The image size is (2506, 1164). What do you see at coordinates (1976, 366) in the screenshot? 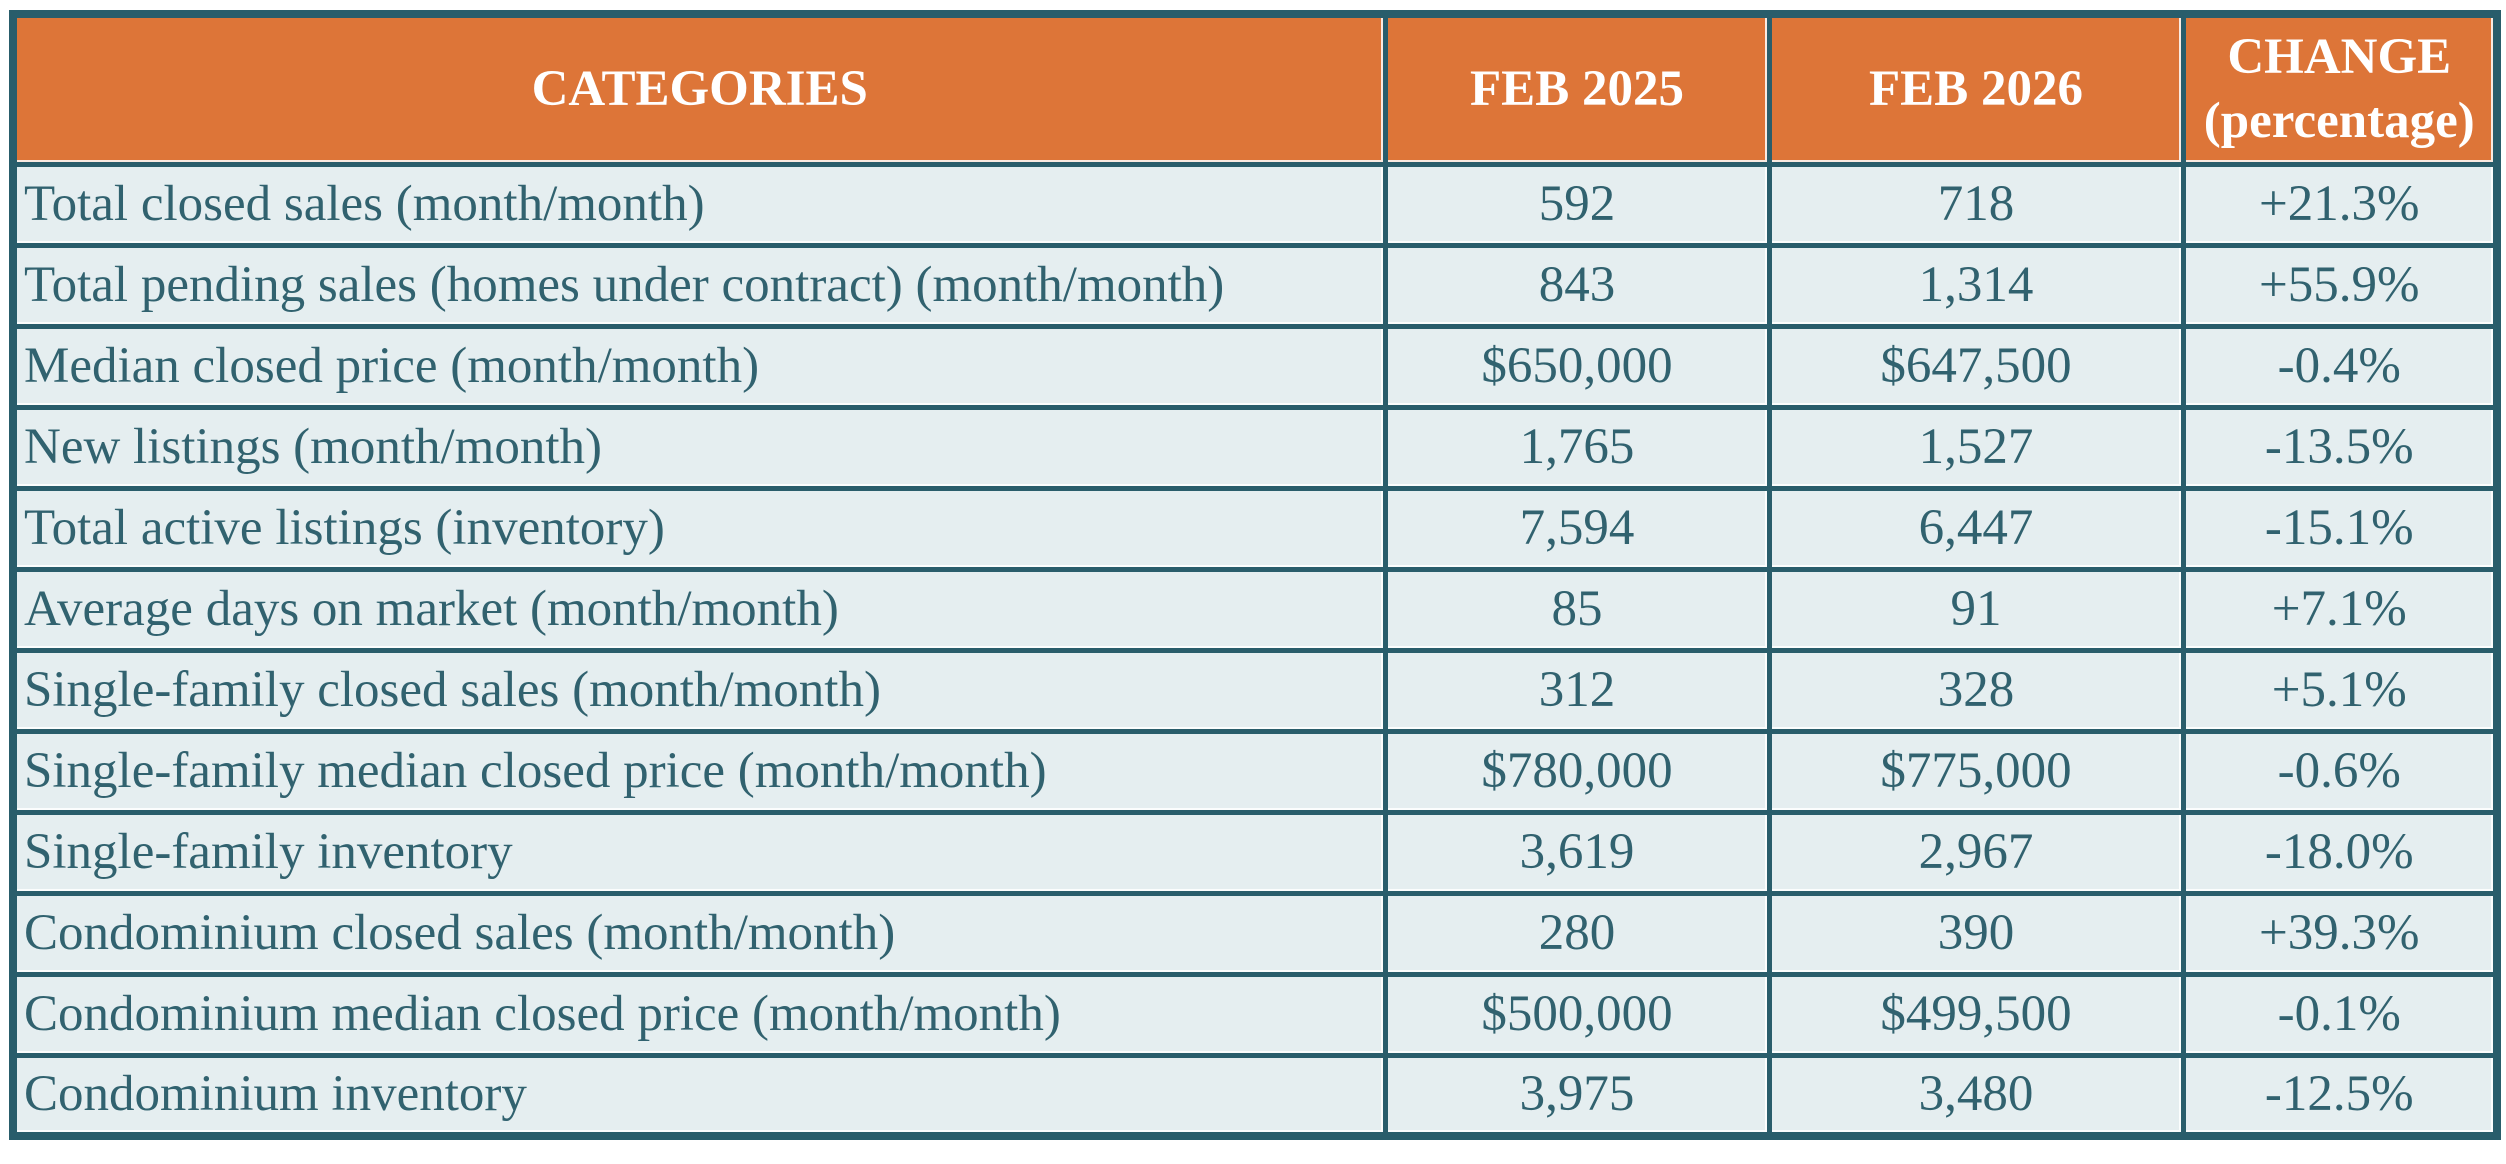
I see `cell-feb-2026-value: $647,500` at bounding box center [1976, 366].